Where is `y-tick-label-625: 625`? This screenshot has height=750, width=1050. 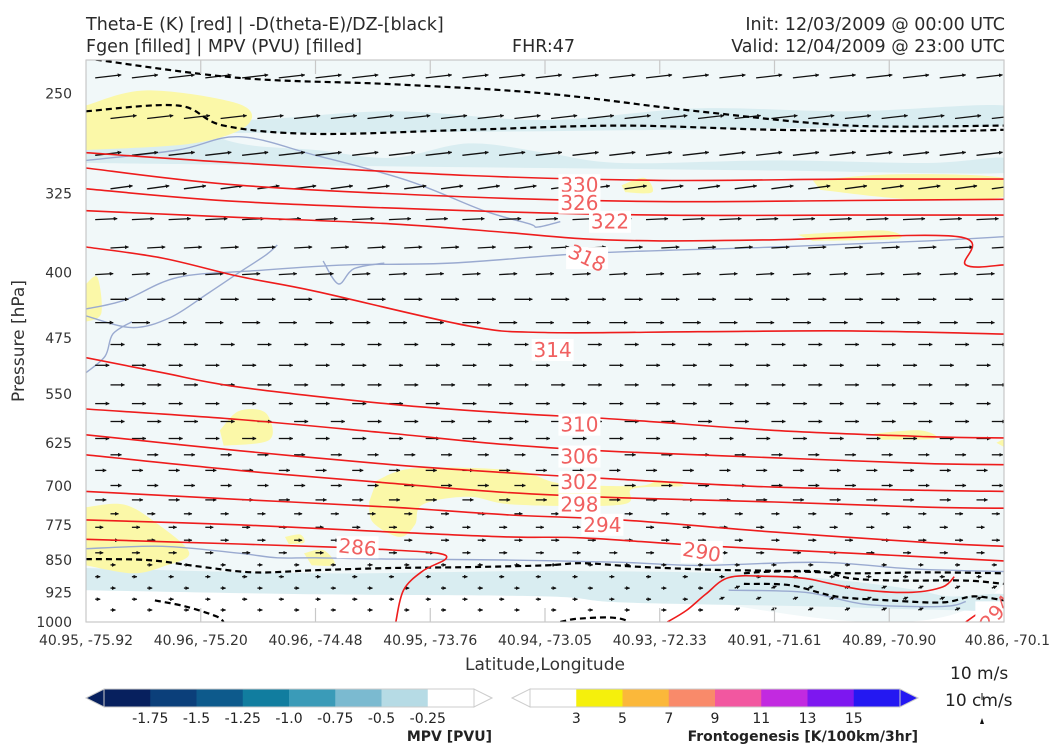
y-tick-label-625: 625 is located at coordinates (58, 444).